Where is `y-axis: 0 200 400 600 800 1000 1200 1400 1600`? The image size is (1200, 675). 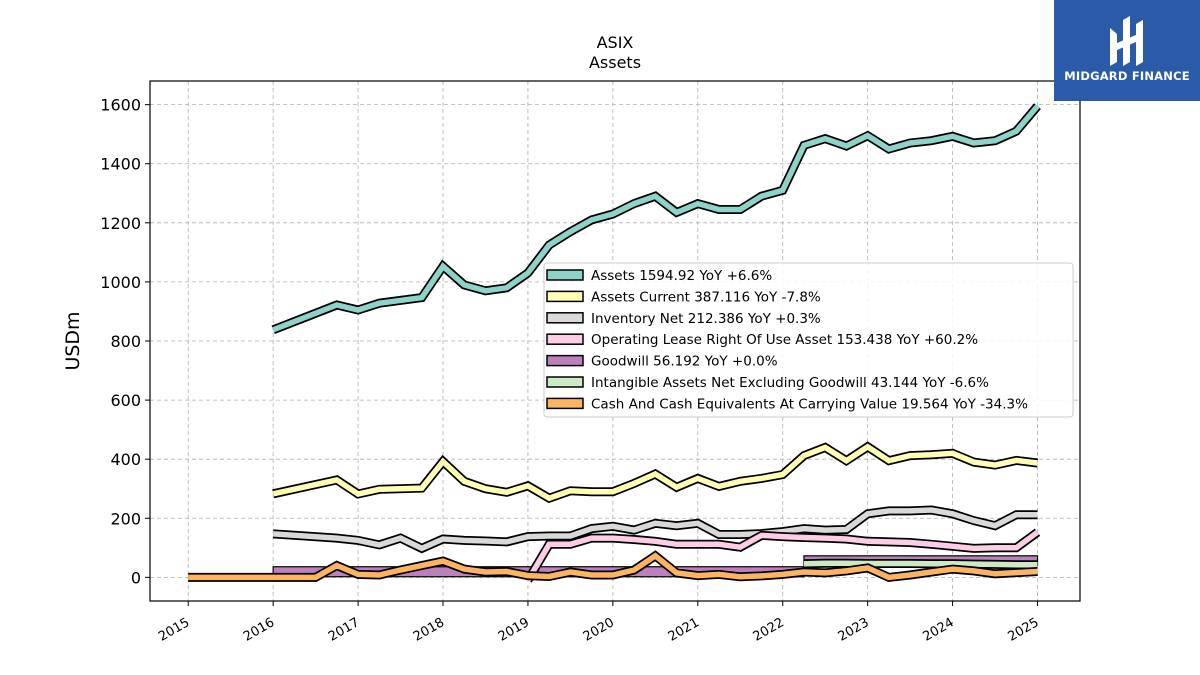 y-axis: 0 200 400 600 800 1000 1200 1400 1600 is located at coordinates (125, 341).